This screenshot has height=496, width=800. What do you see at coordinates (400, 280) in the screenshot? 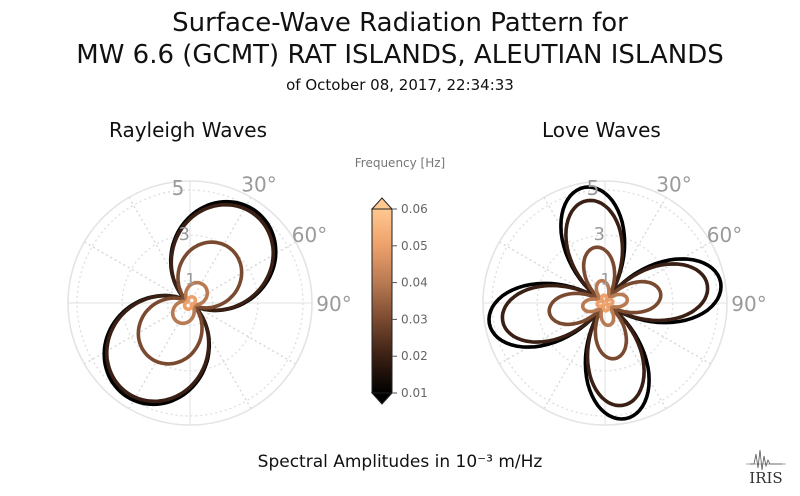
I see `frequency-colorbar: Frequency [Hz] 0.06 0.05 0.04 0.03 0.02 0.01` at bounding box center [400, 280].